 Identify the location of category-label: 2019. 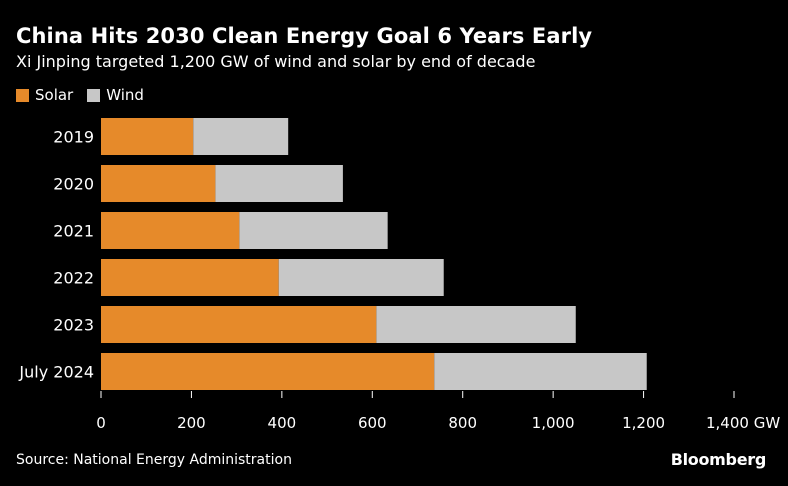
(73, 137).